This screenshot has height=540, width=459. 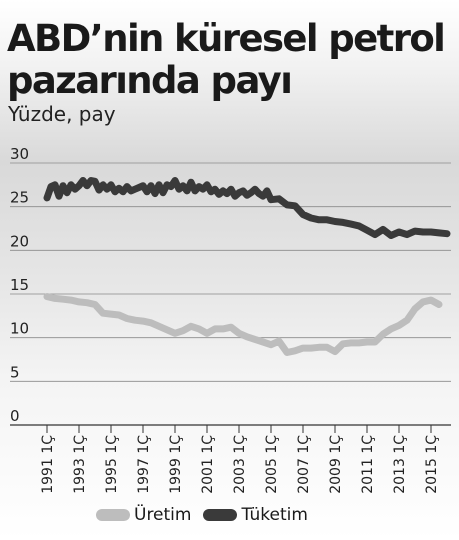 I want to click on legend-label-tuketim: Tüketim, so click(x=274, y=515).